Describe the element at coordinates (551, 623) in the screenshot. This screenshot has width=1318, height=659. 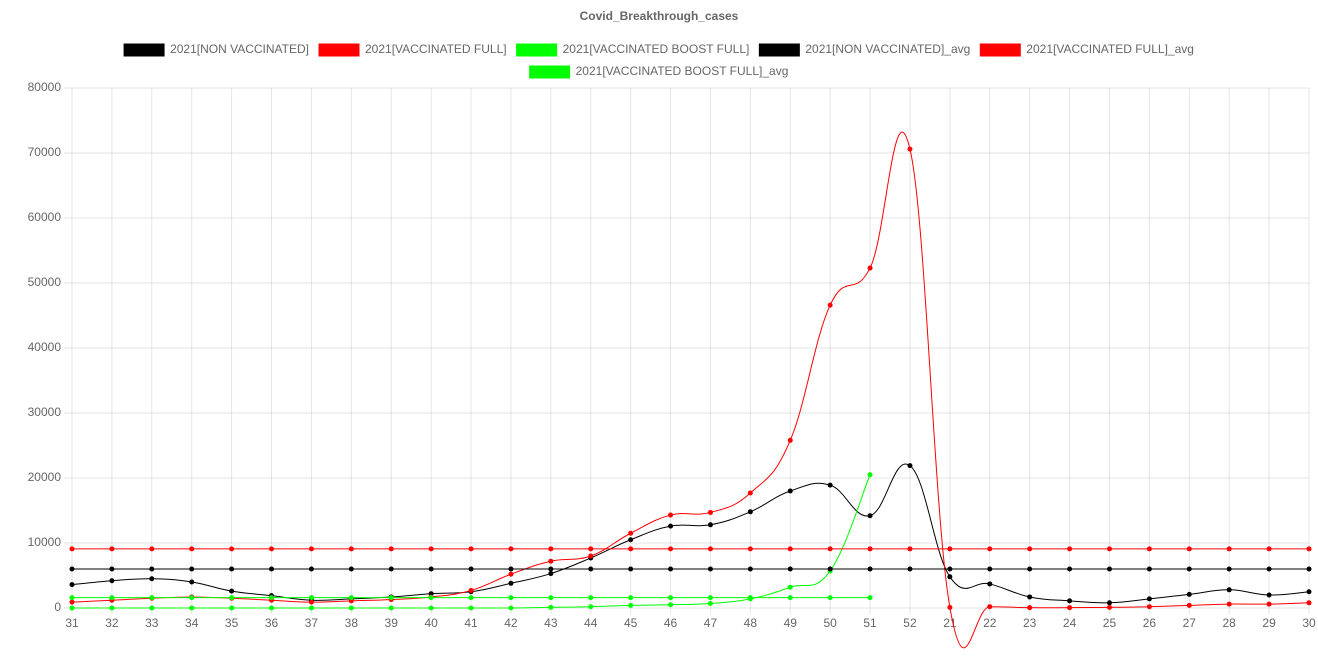
I see `x-tick-label: 43` at that location.